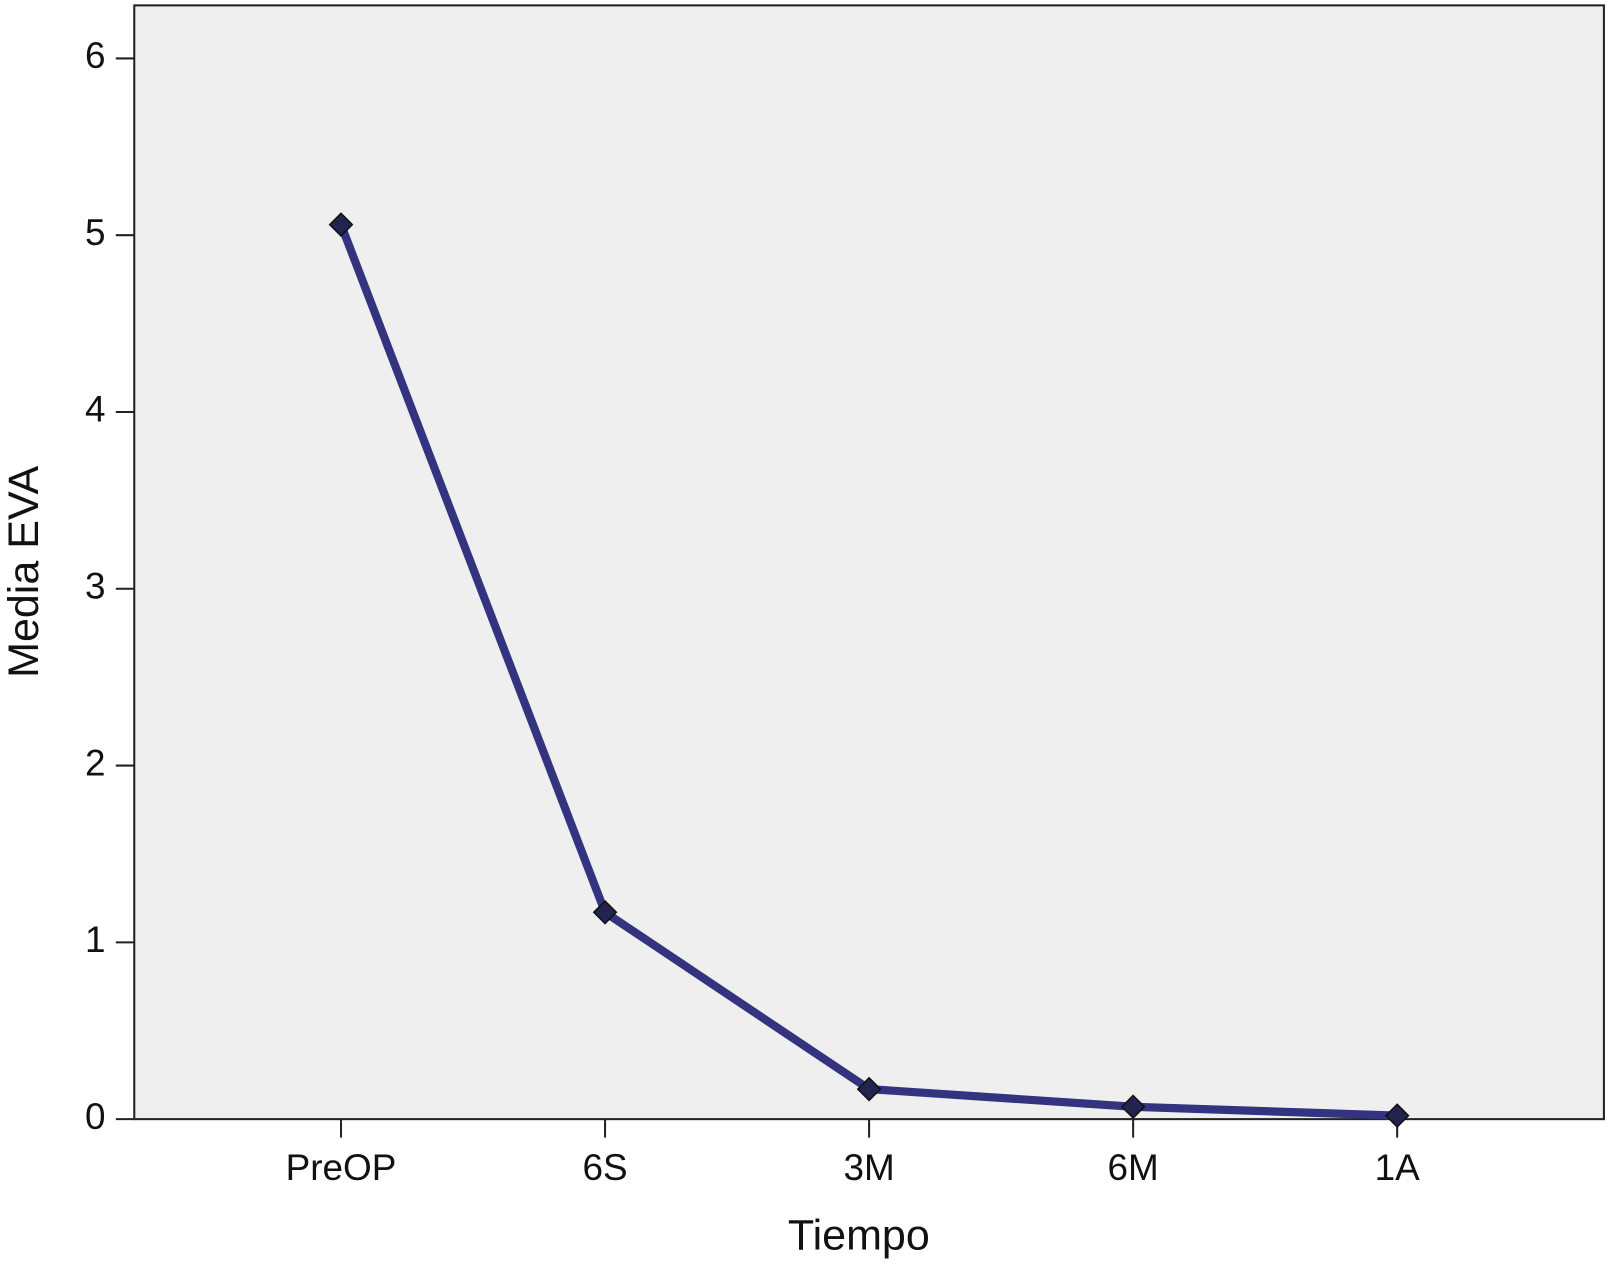 The width and height of the screenshot is (1607, 1278). I want to click on y-tick-label: 5, so click(95, 232).